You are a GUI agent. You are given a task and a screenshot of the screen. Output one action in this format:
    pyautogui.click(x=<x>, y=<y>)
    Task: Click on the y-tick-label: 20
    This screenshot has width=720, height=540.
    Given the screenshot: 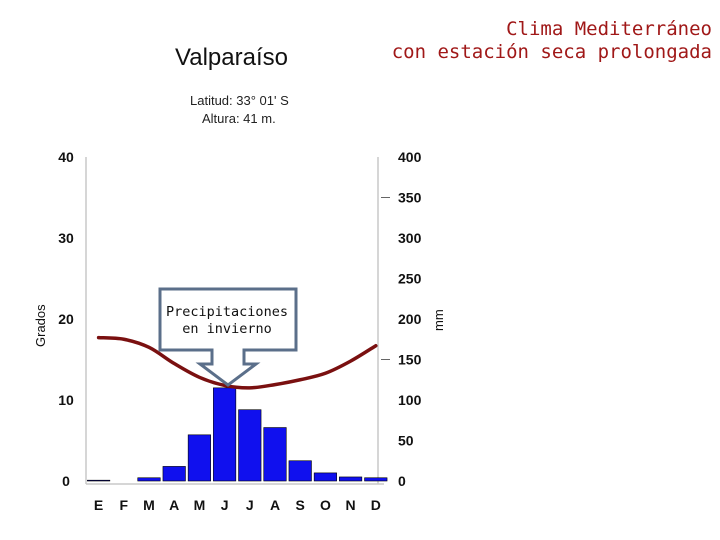 What is the action you would take?
    pyautogui.click(x=66, y=319)
    